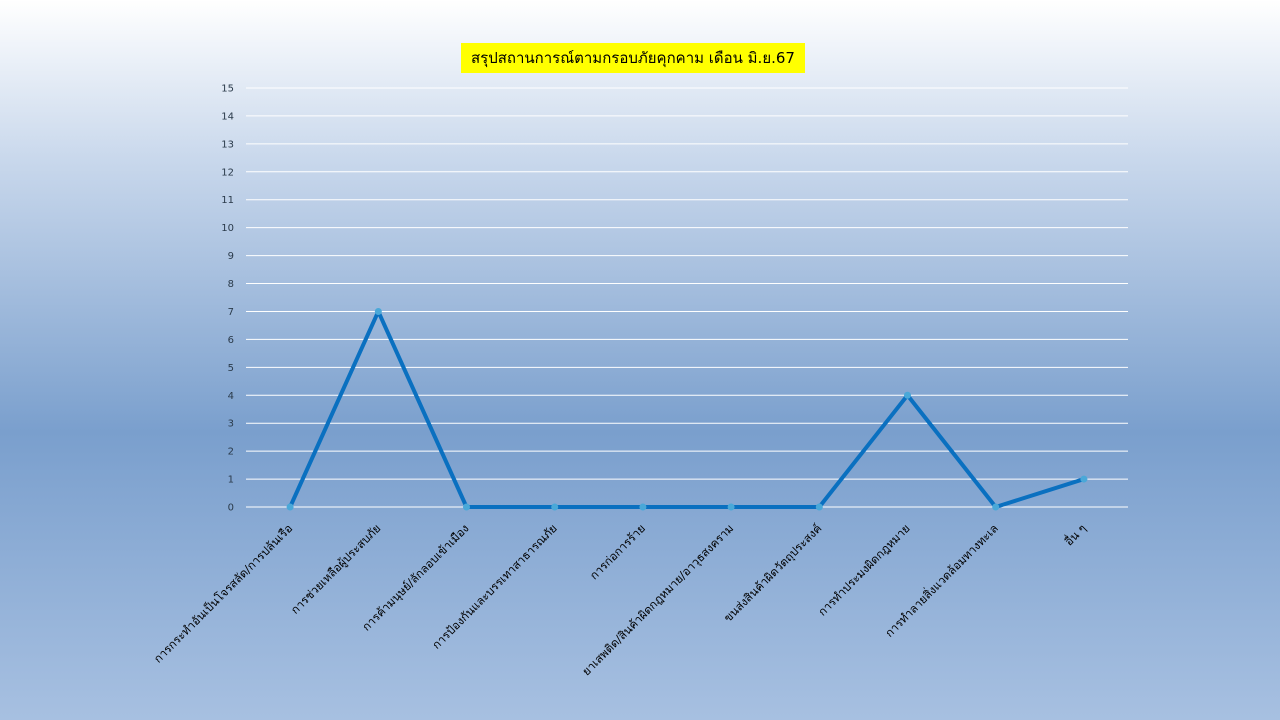  I want to click on y-tick-label: 3, so click(231, 424).